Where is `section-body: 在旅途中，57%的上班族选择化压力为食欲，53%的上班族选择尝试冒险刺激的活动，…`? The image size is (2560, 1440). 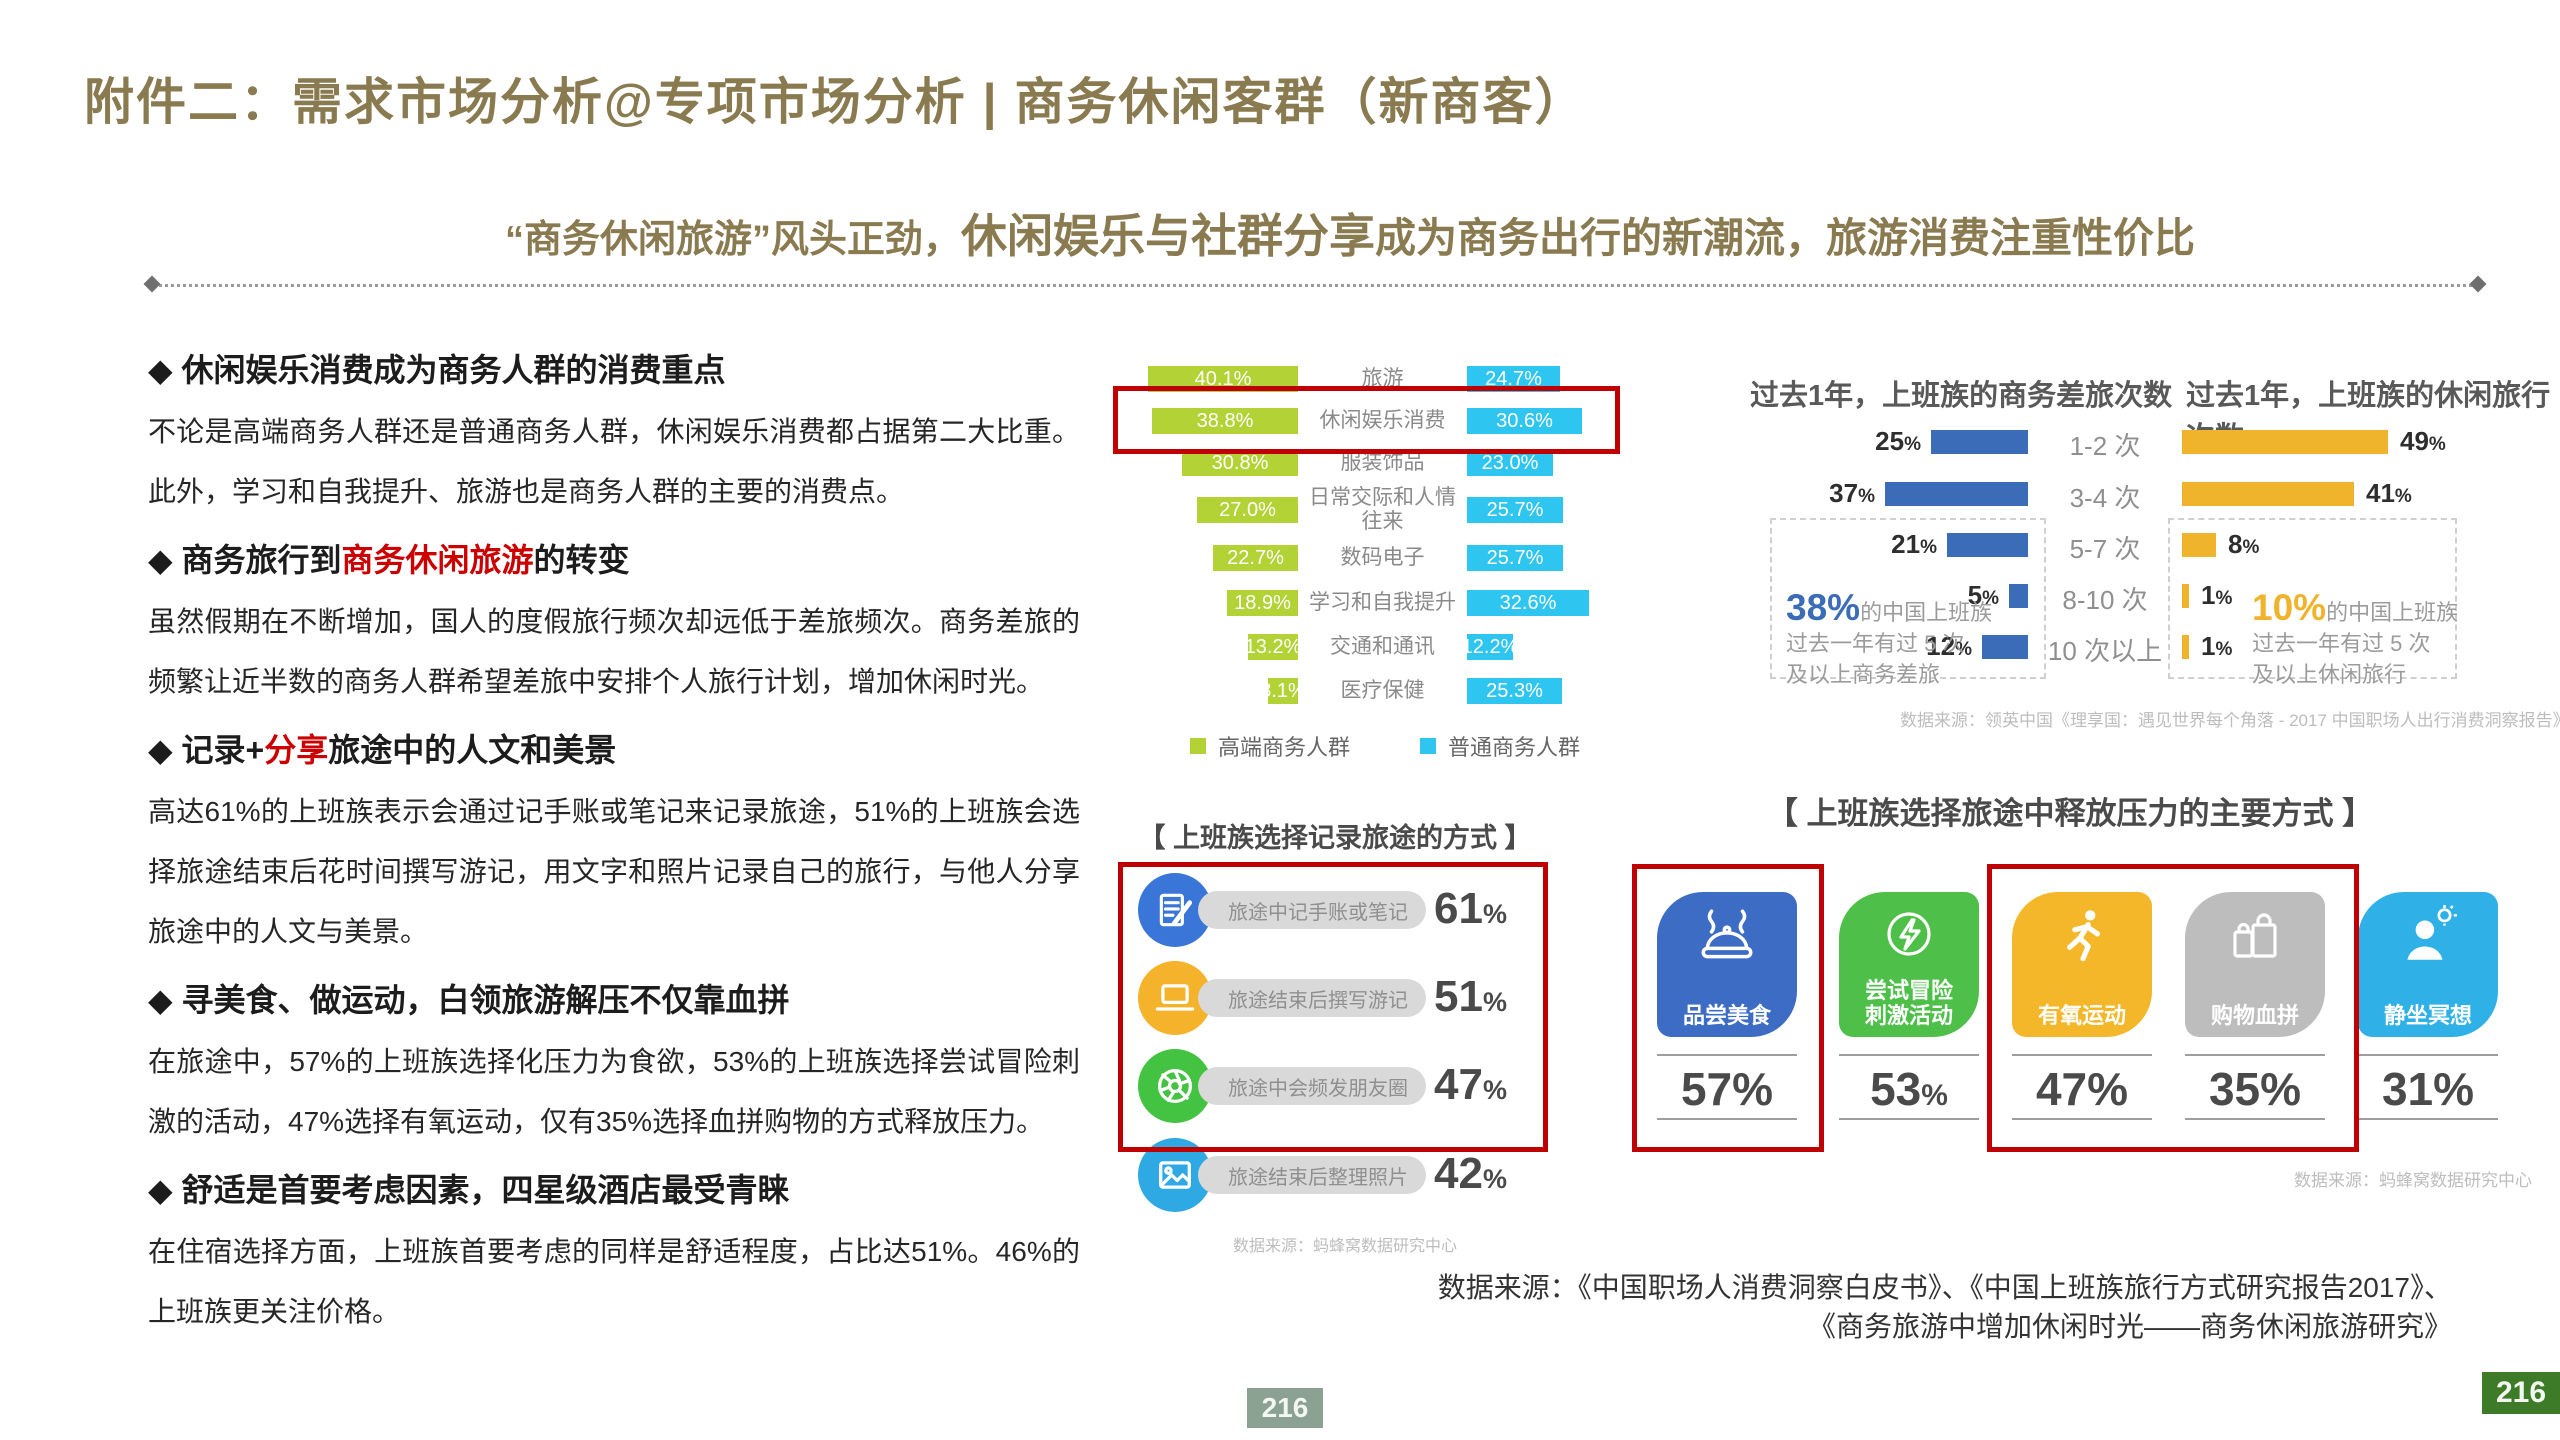 section-body: 在旅途中，57%的上班族选择化压力为食欲，53%的上班族选择尝试冒险刺激的活动，… is located at coordinates (614, 1091).